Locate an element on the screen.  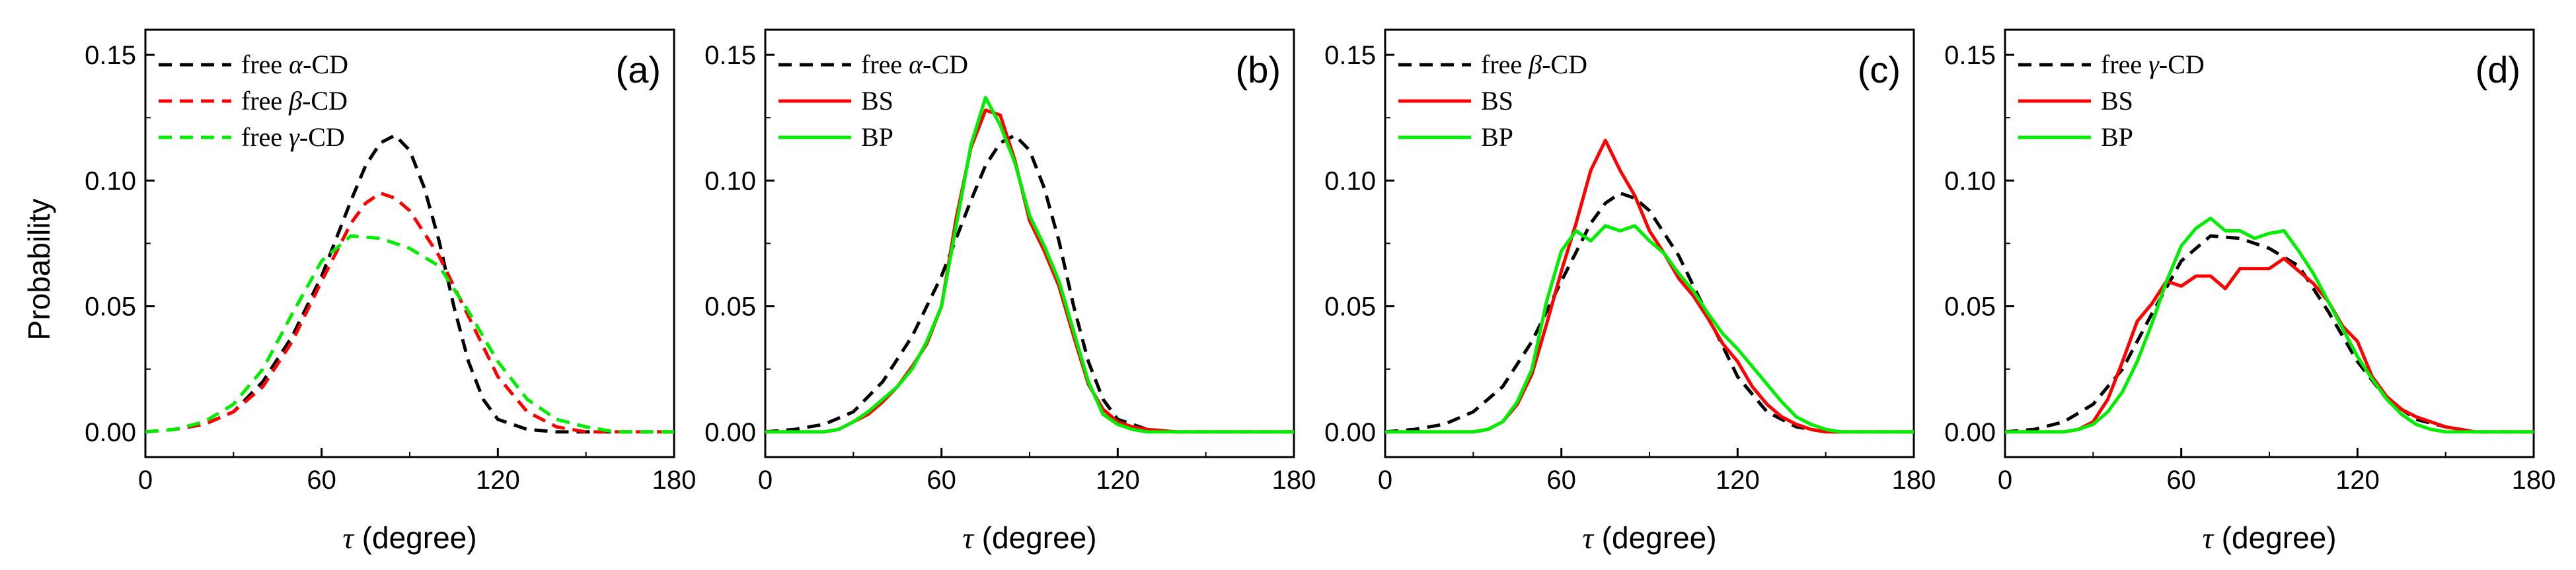
legend-label-0: free β-CD is located at coordinates (1534, 64).